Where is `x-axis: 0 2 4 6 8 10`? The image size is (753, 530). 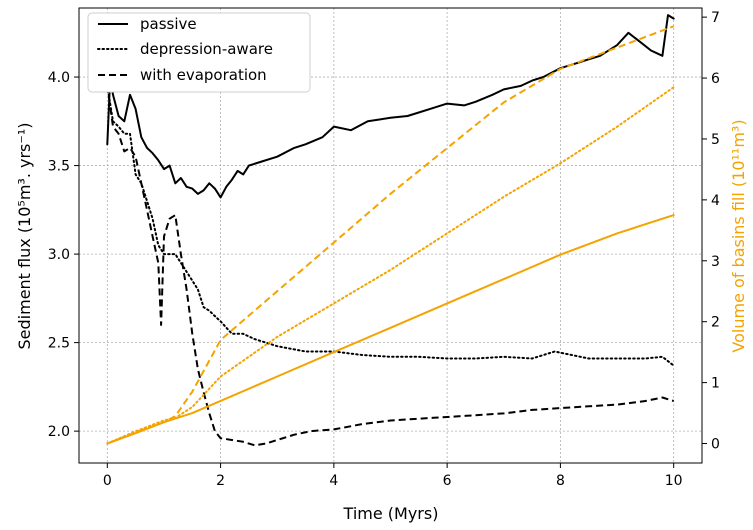
x-axis: 0 2 4 6 8 10 is located at coordinates (393, 476).